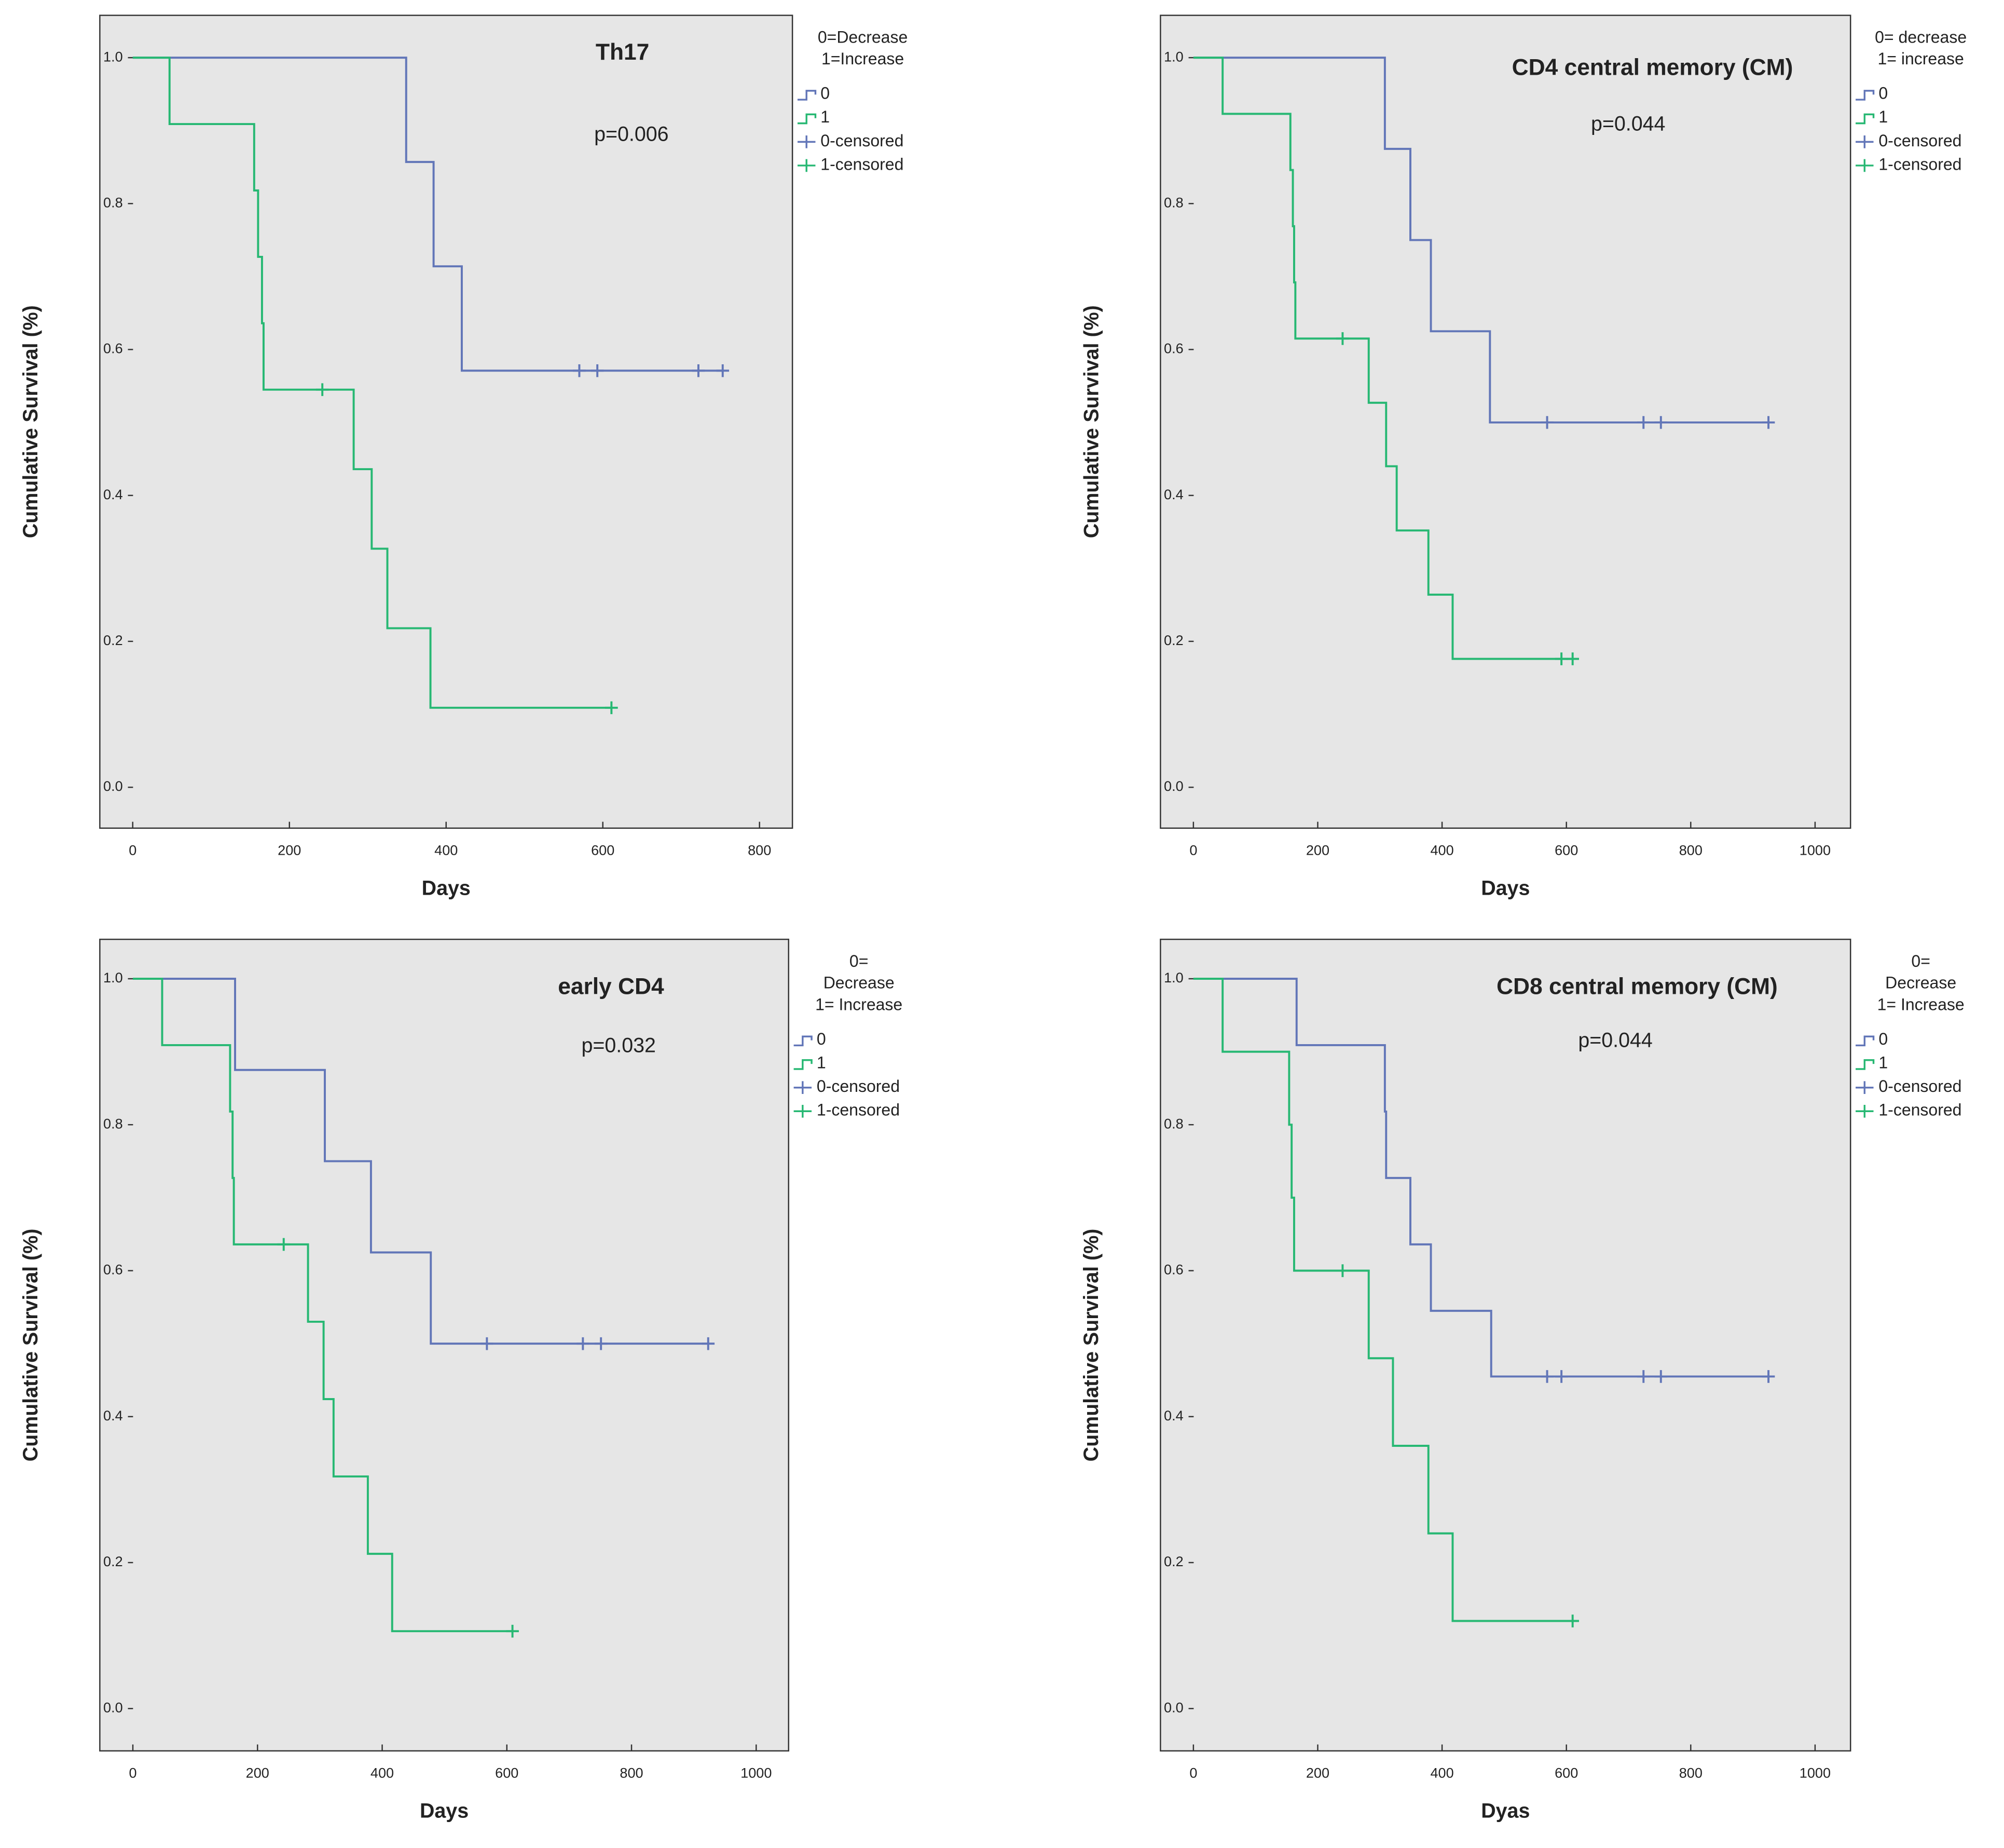  Describe the element at coordinates (1628, 124) in the screenshot. I see `annotation: p=0.044` at that location.